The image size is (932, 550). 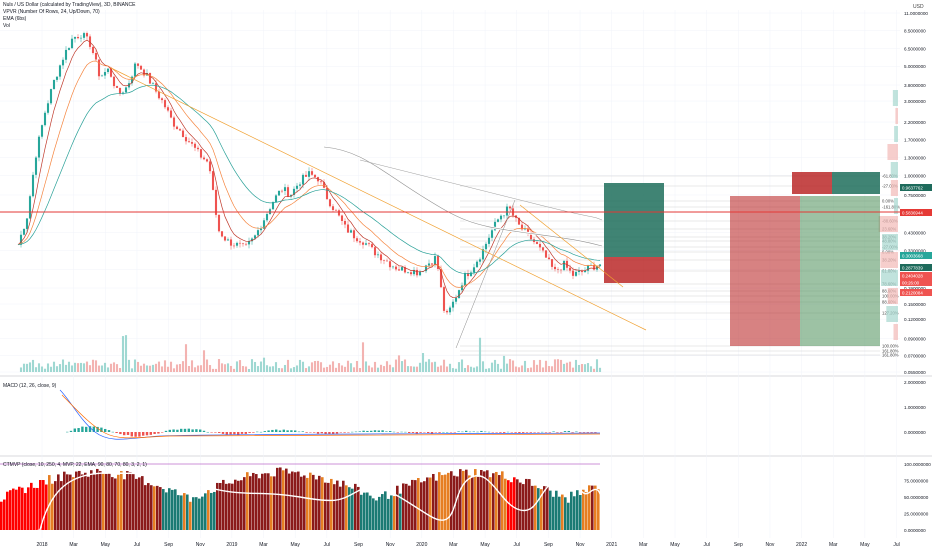 What do you see at coordinates (330, 414) in the screenshot?
I see `macd-line` at bounding box center [330, 414].